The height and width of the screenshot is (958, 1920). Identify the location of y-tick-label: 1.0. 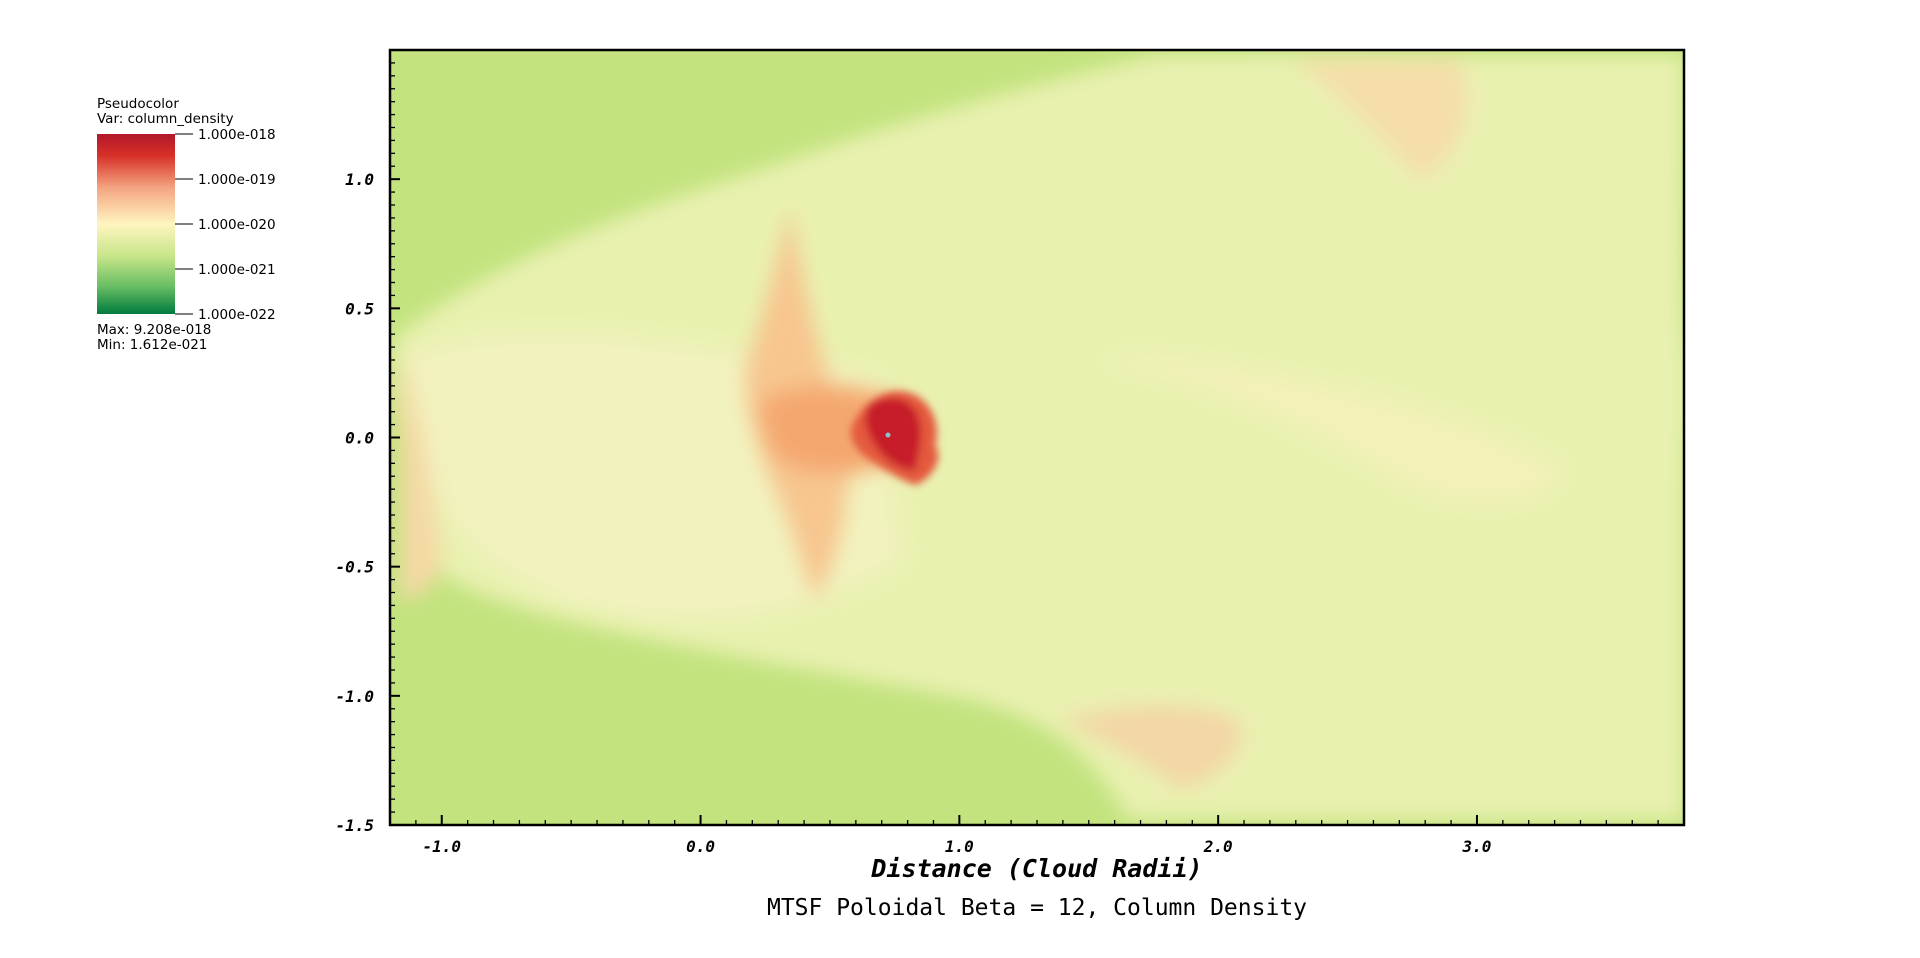
(359, 179).